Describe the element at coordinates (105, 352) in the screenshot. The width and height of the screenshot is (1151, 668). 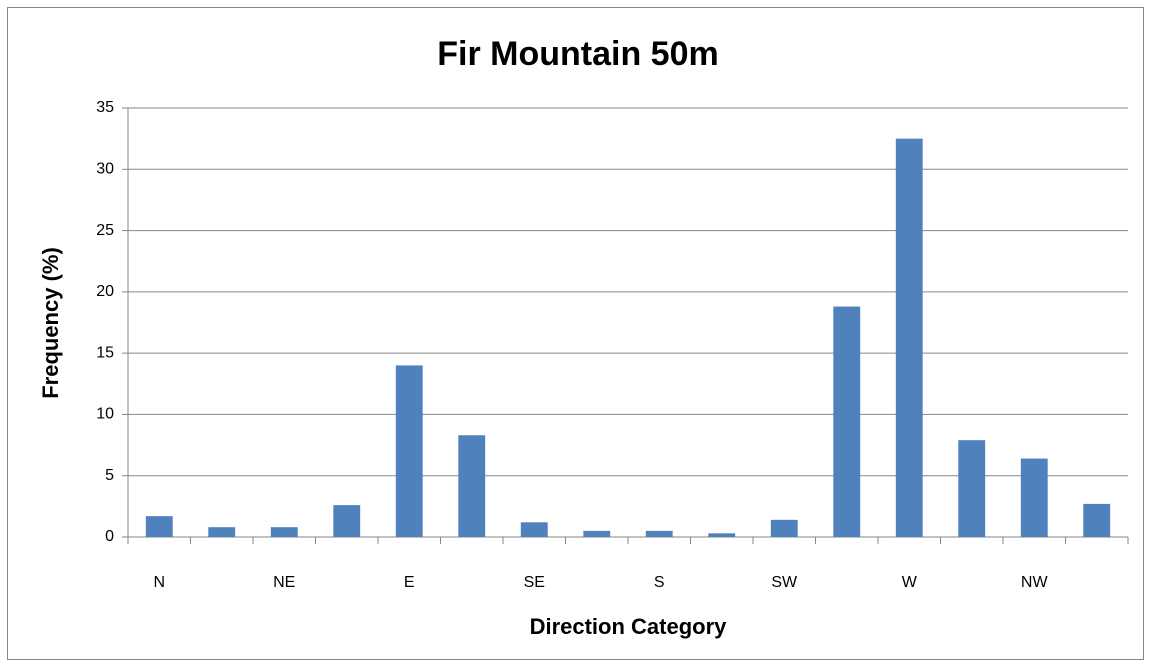
I see `y-tick-label: 15` at that location.